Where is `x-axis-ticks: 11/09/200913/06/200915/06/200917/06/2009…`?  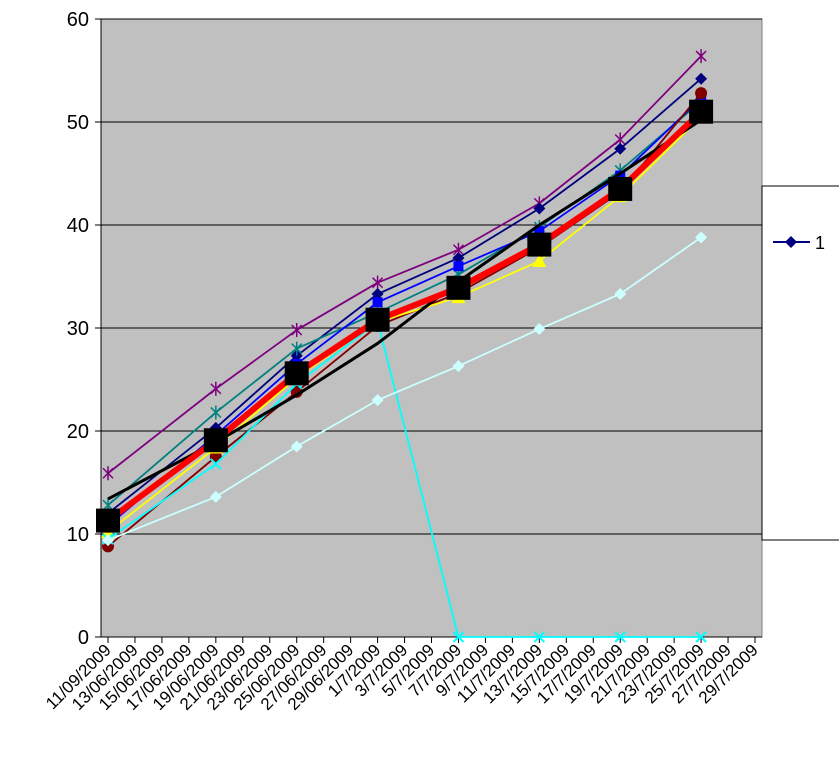 x-axis-ticks: 11/09/200913/06/200915/06/200917/06/2009… is located at coordinates (402, 675).